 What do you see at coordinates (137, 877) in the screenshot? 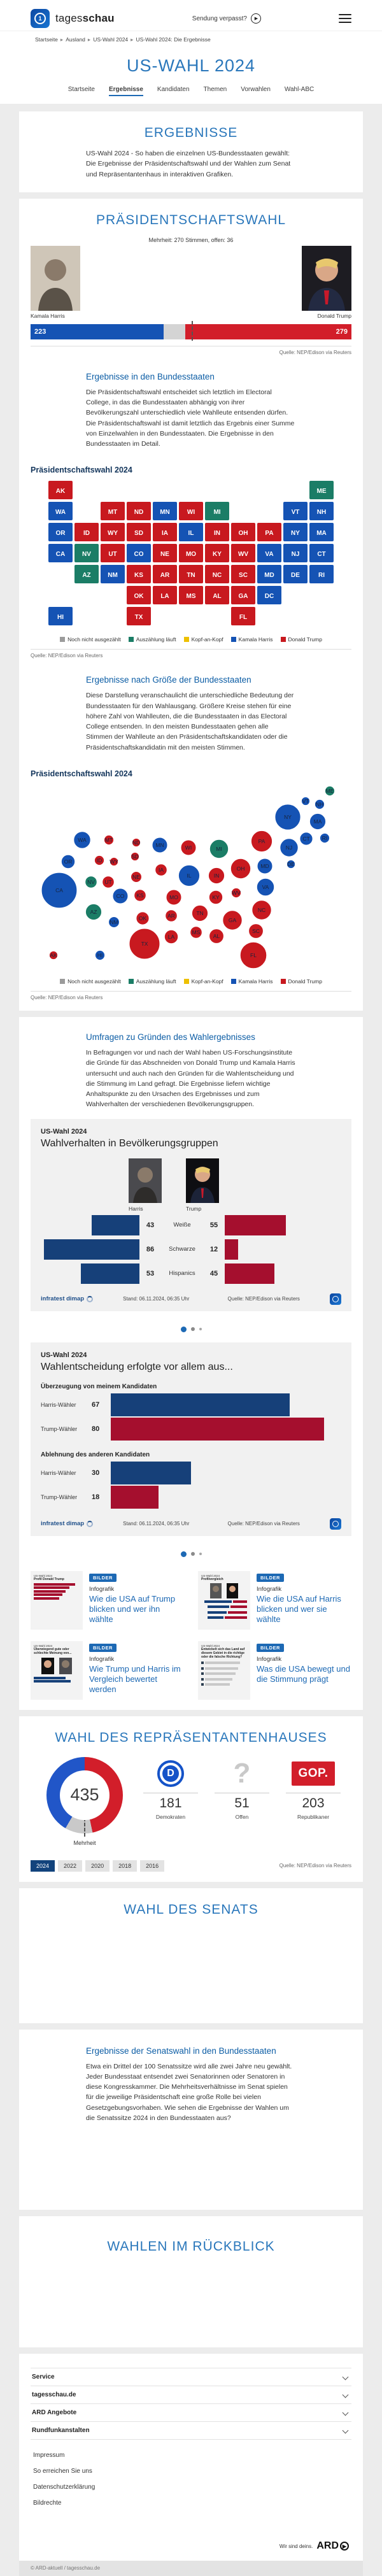
I see `bubble-NE` at bounding box center [137, 877].